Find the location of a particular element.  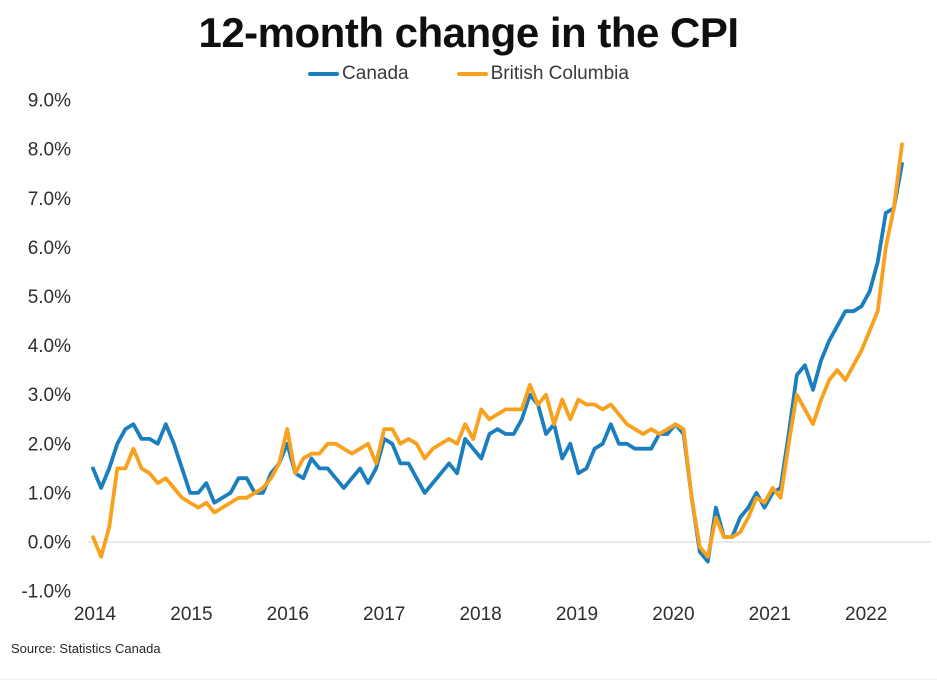

y-axis-tick-label: 2.0% is located at coordinates (49, 444).